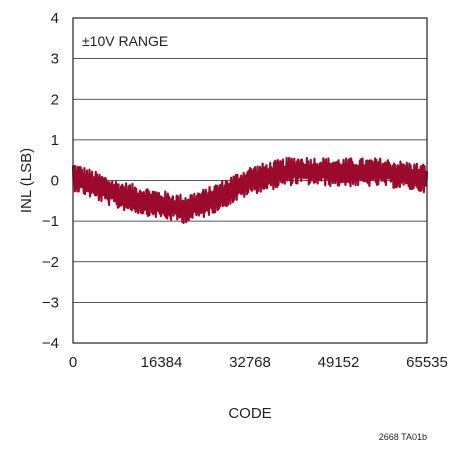 The image size is (454, 452). Describe the element at coordinates (55, 59) in the screenshot. I see `y-tick-label: 3` at that location.